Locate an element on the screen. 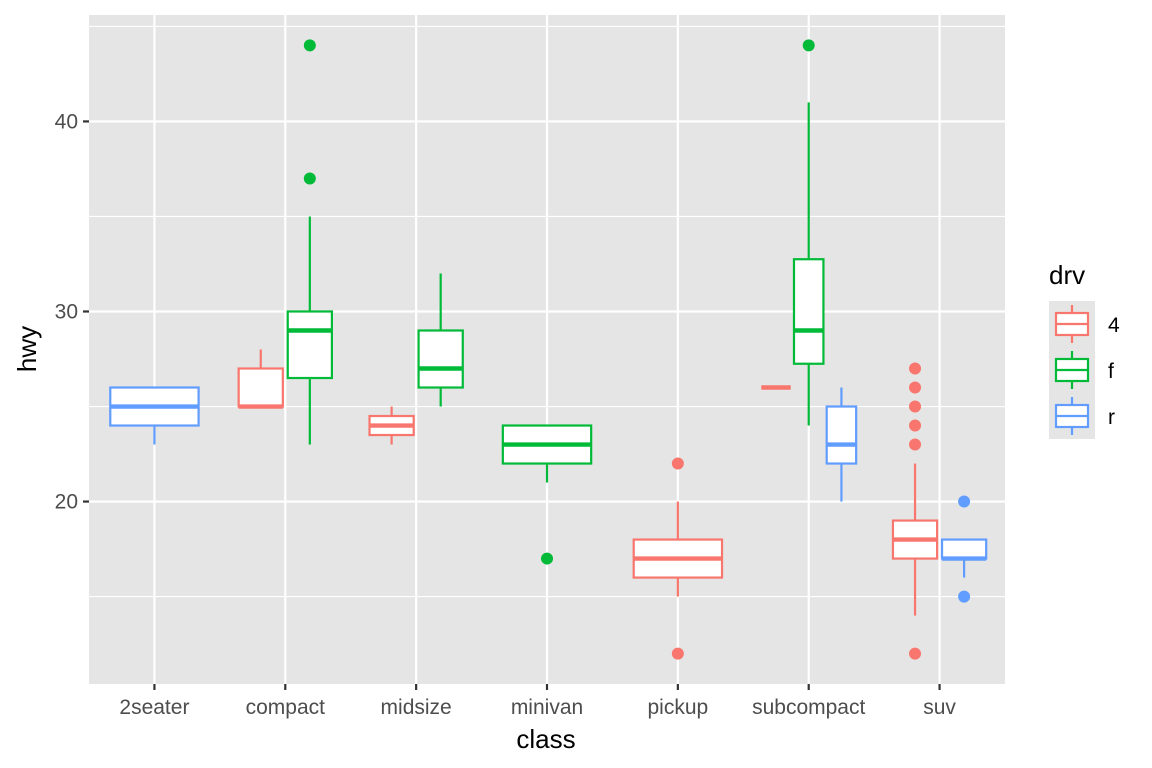 The image size is (1152, 768). box-minivan-f is located at coordinates (547, 494).